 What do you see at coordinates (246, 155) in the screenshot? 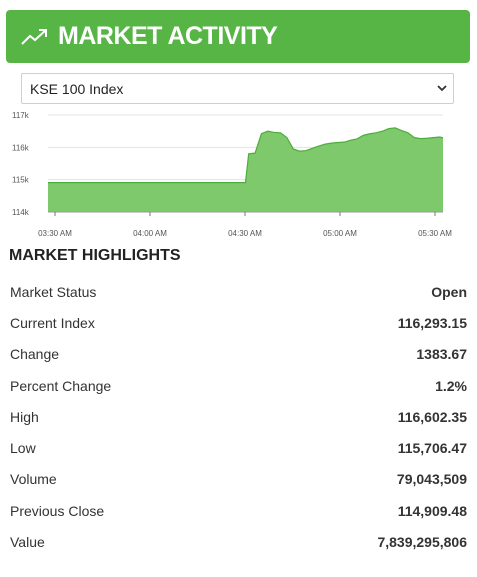
I see `index-line-series` at bounding box center [246, 155].